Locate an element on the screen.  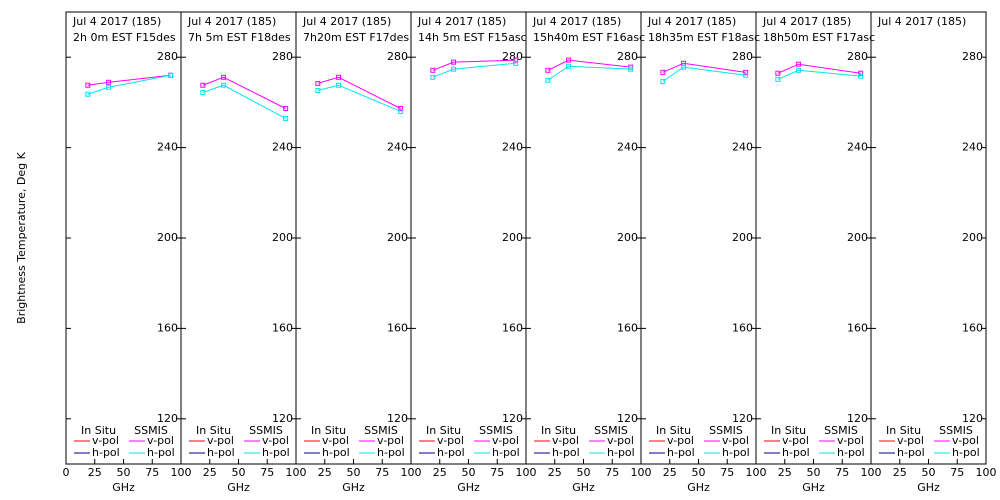
panel-subtitle: 18h35m EST F18asc is located at coordinates (704, 37).